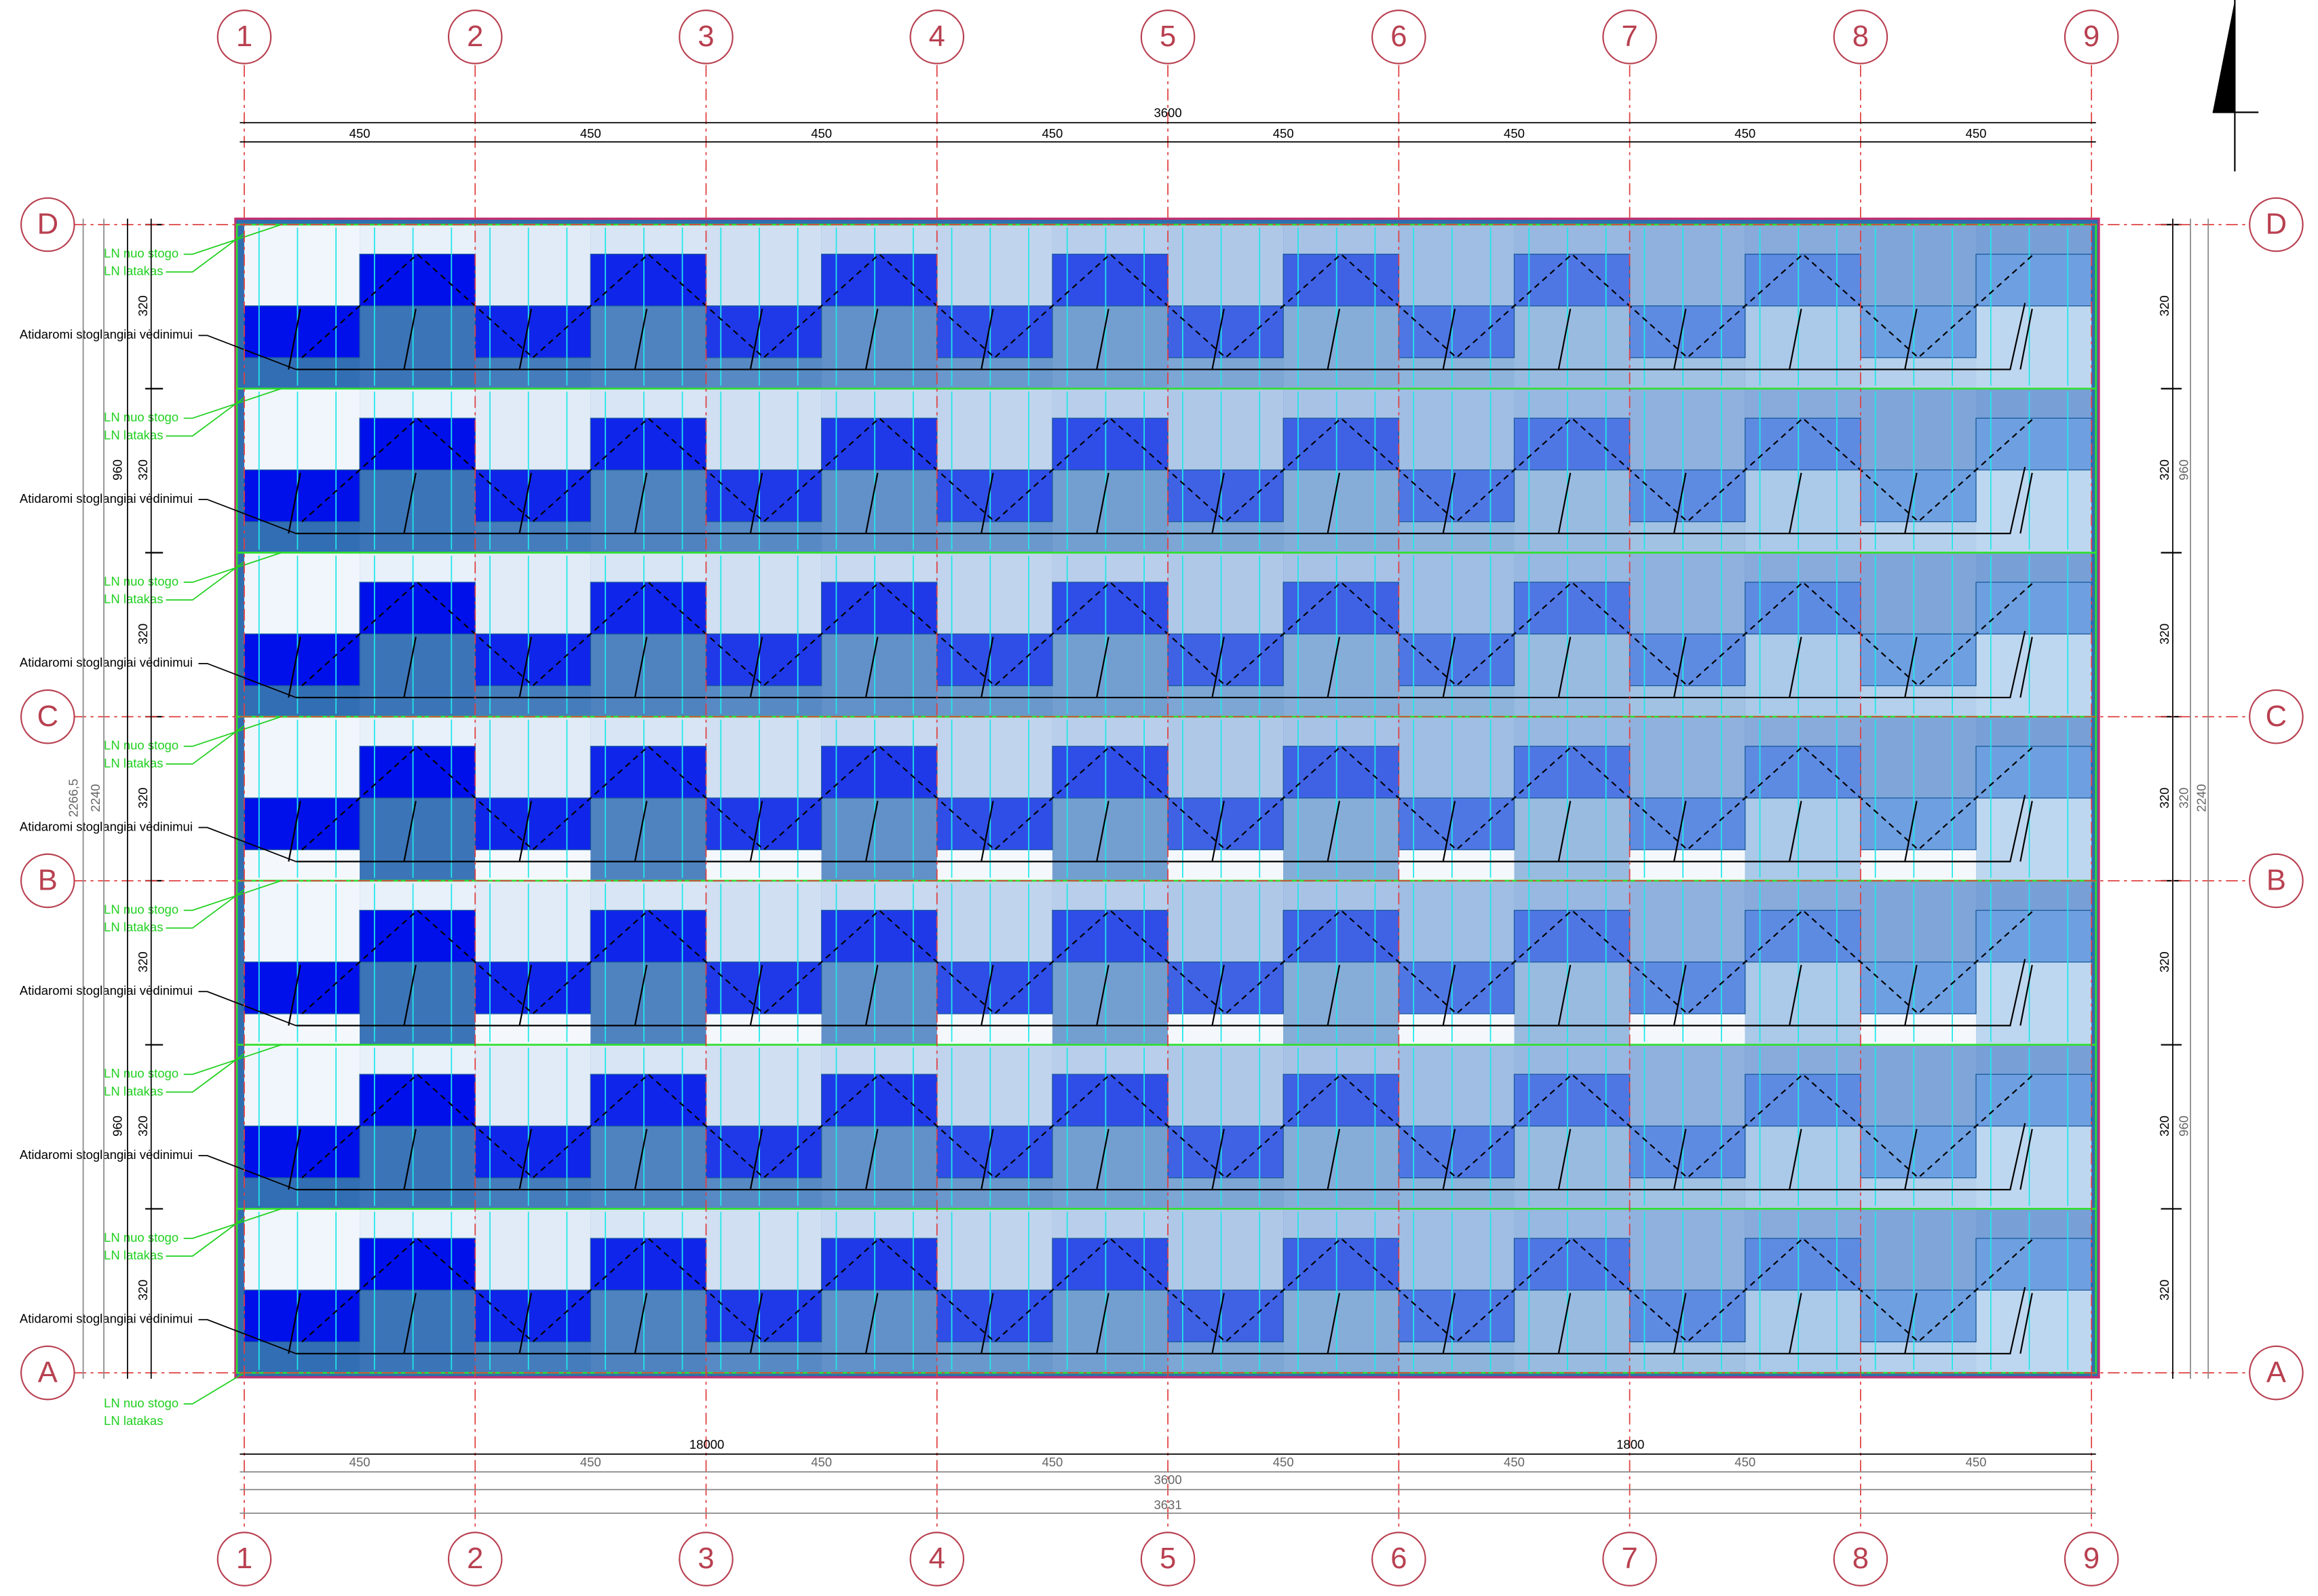 This screenshot has width=2318, height=1596. I want to click on skylight-line, so click(1161, 993).